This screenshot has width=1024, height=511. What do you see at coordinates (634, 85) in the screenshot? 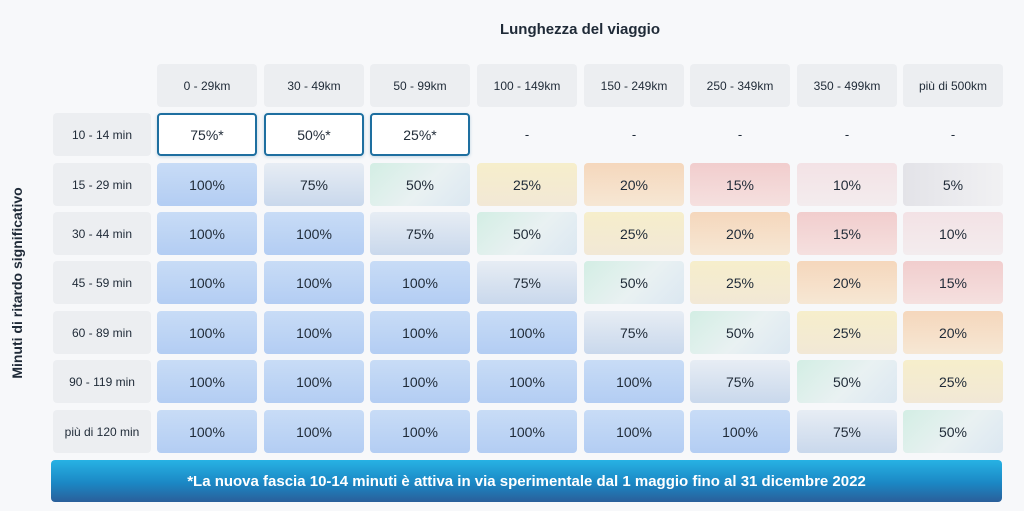
I see `column-header: 150 - 249km` at bounding box center [634, 85].